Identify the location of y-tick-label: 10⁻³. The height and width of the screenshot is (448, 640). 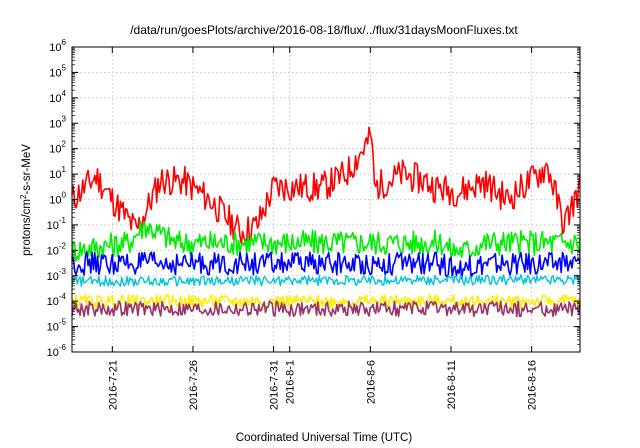
(57, 275).